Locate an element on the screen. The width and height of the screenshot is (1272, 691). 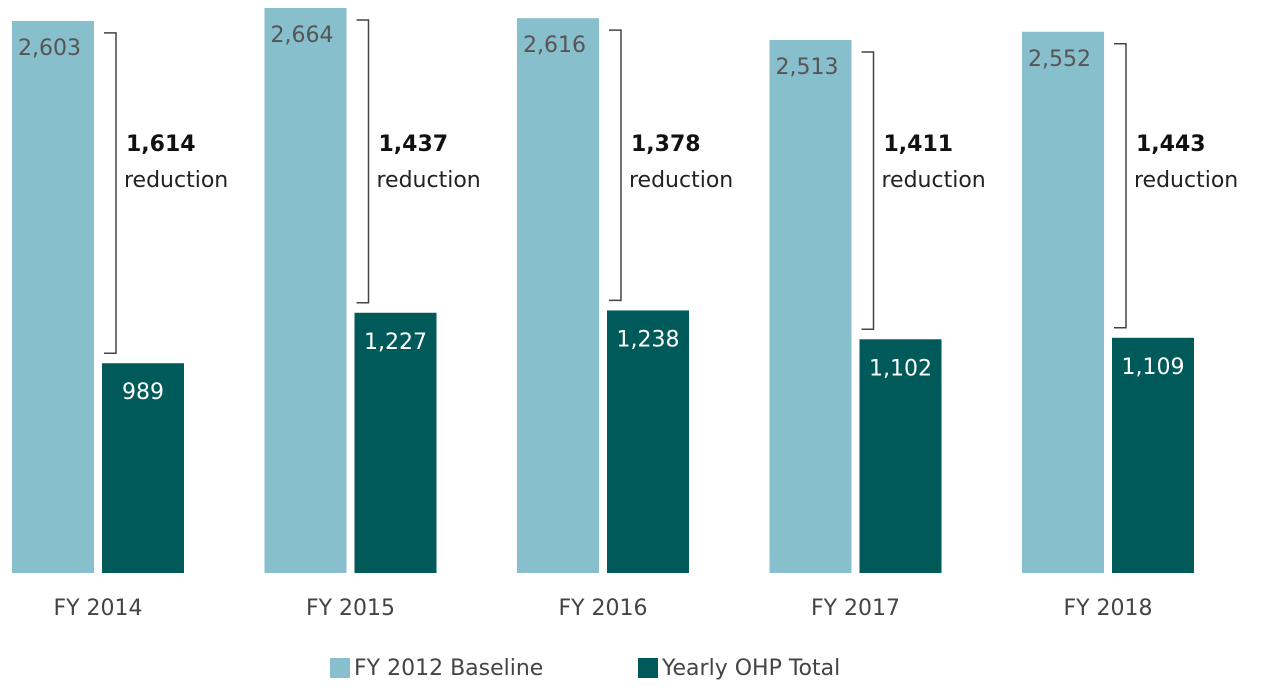
legend-label: FY 2012 Baseline is located at coordinates (448, 668).